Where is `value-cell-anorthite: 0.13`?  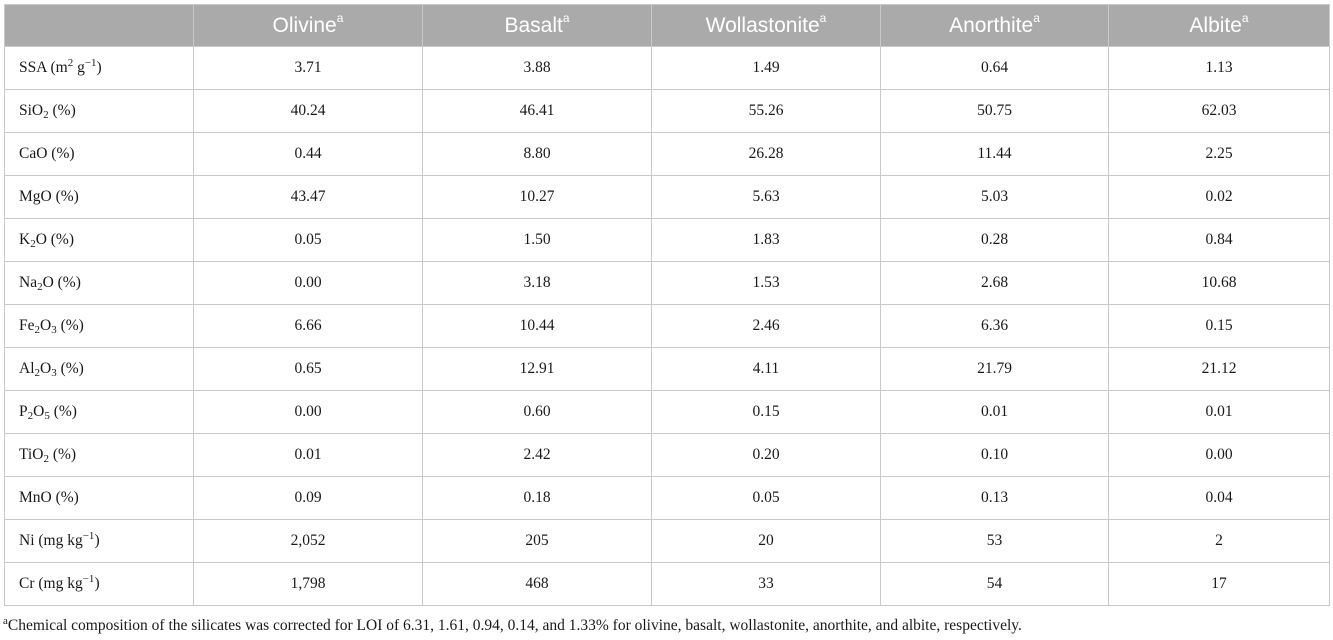
value-cell-anorthite: 0.13 is located at coordinates (994, 498).